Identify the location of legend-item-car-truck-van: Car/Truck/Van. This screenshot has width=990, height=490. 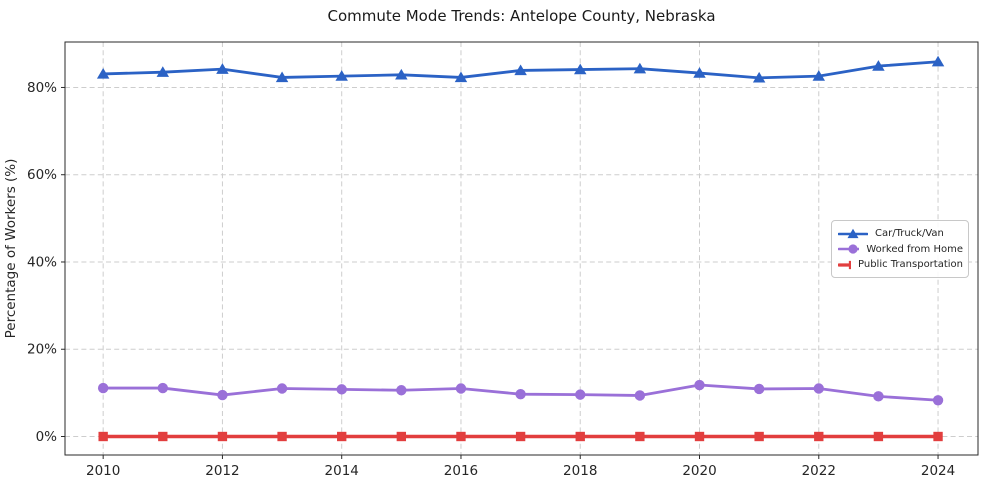
(900, 234).